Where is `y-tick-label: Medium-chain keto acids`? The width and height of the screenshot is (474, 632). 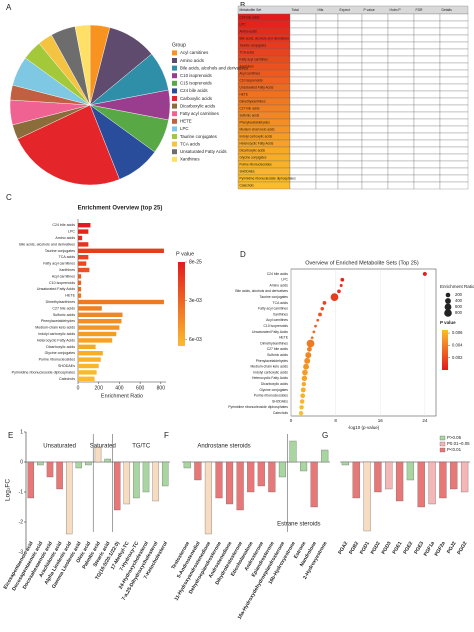 y-tick-label: Medium-chain keto acids is located at coordinates (269, 367).